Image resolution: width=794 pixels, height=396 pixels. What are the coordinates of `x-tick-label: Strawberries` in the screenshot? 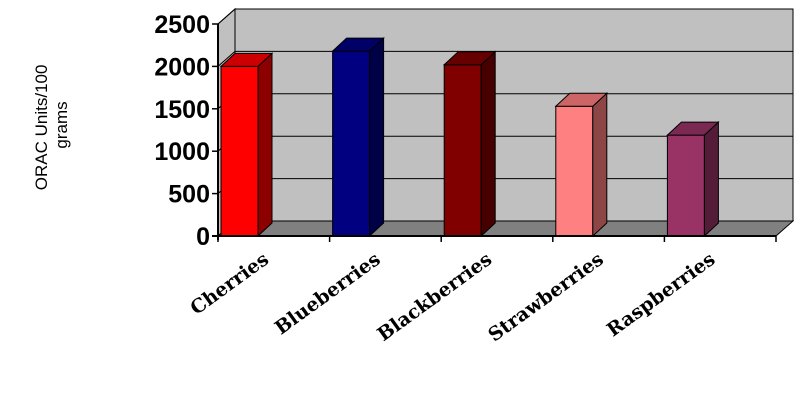 It's located at (545, 297).